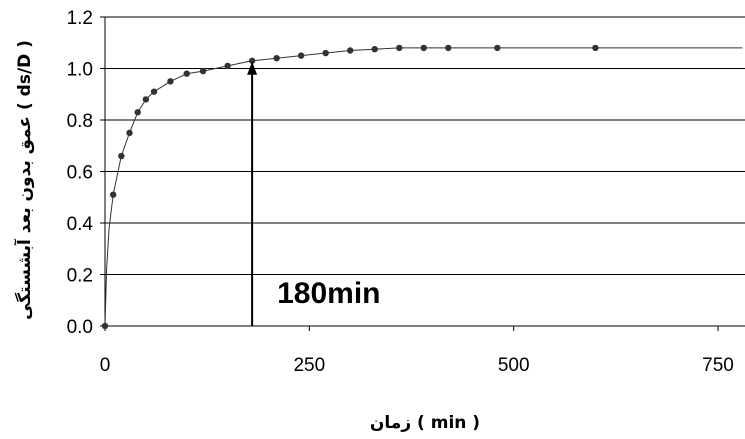 Image resolution: width=745 pixels, height=439 pixels. What do you see at coordinates (252, 68) in the screenshot?
I see `annotation-arrow-head` at bounding box center [252, 68].